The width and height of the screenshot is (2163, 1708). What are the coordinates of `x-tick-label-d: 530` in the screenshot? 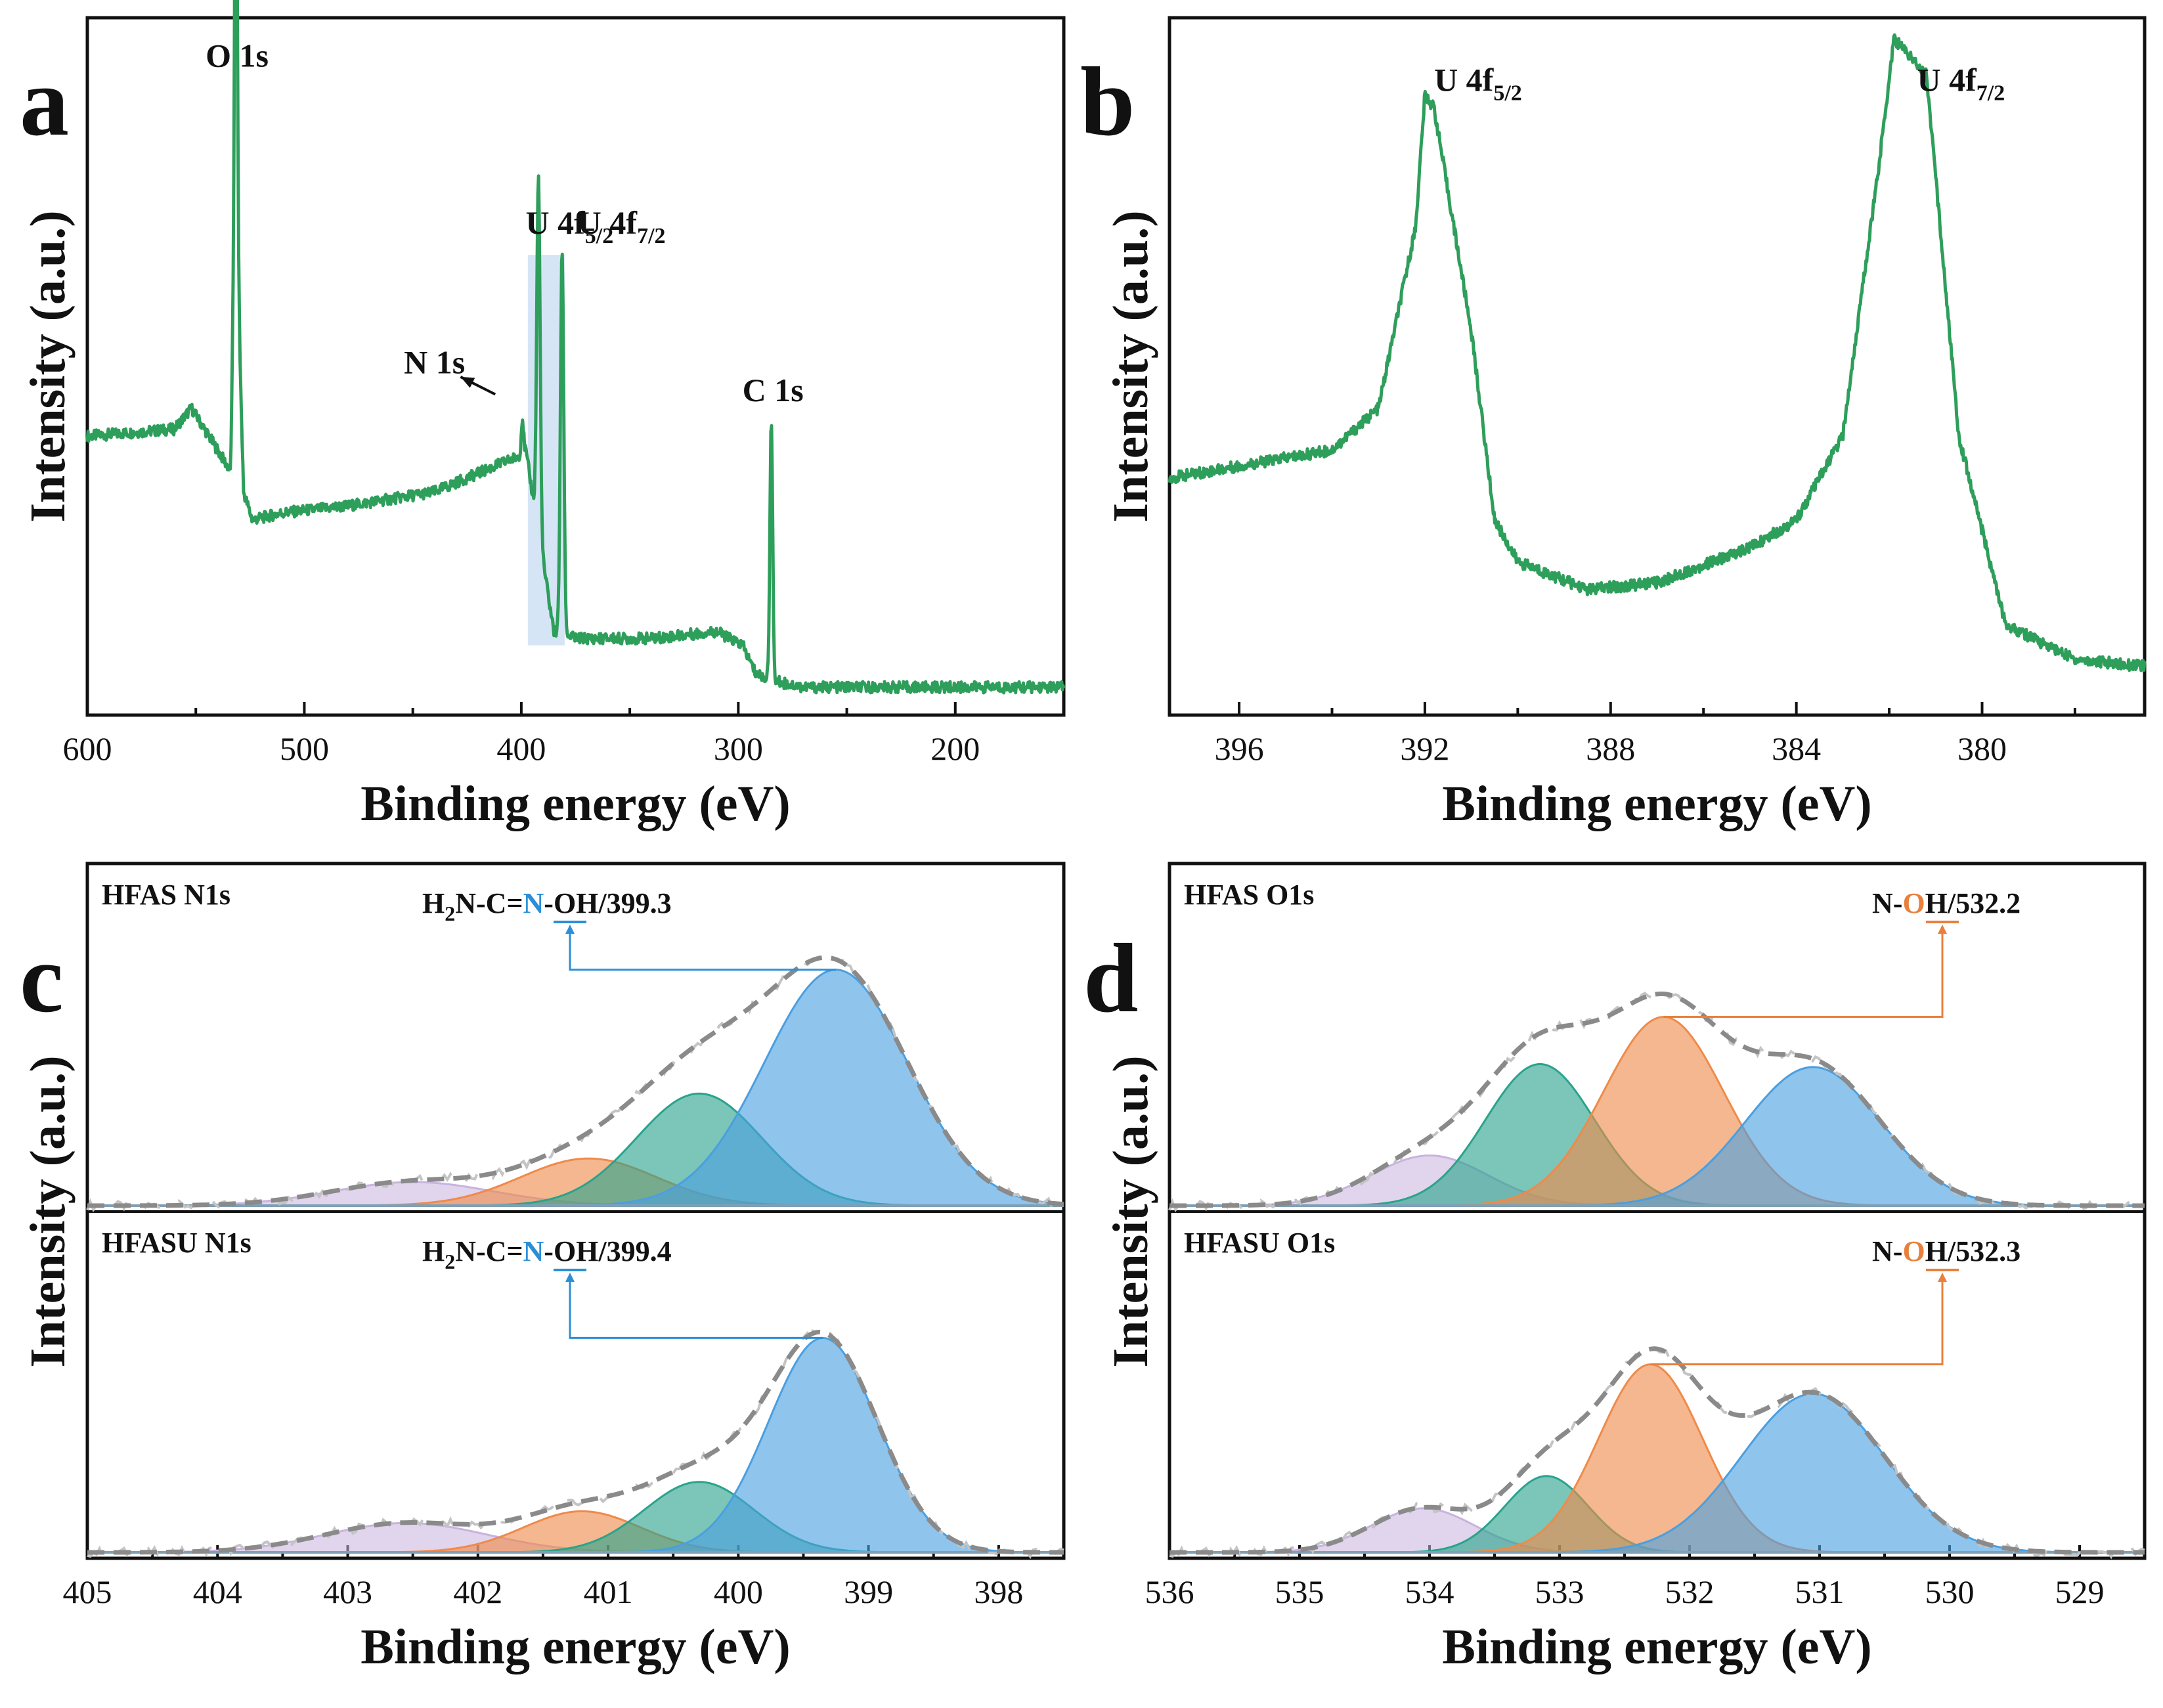 It's located at (1950, 1591).